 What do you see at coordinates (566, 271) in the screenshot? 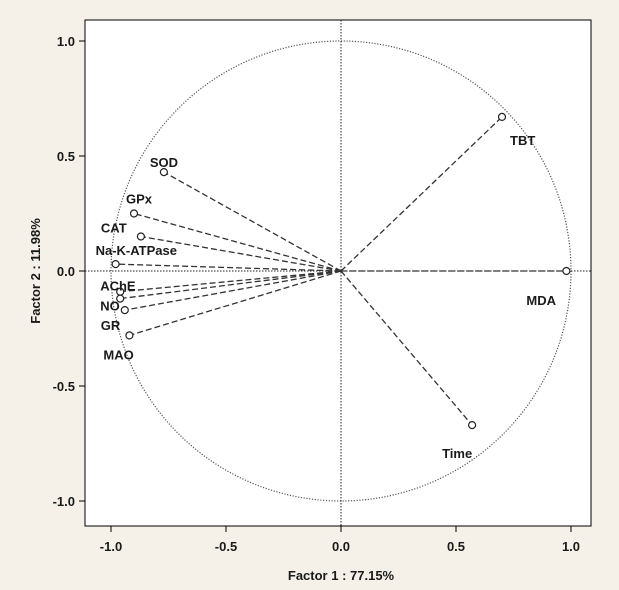
I see `point-mda` at bounding box center [566, 271].